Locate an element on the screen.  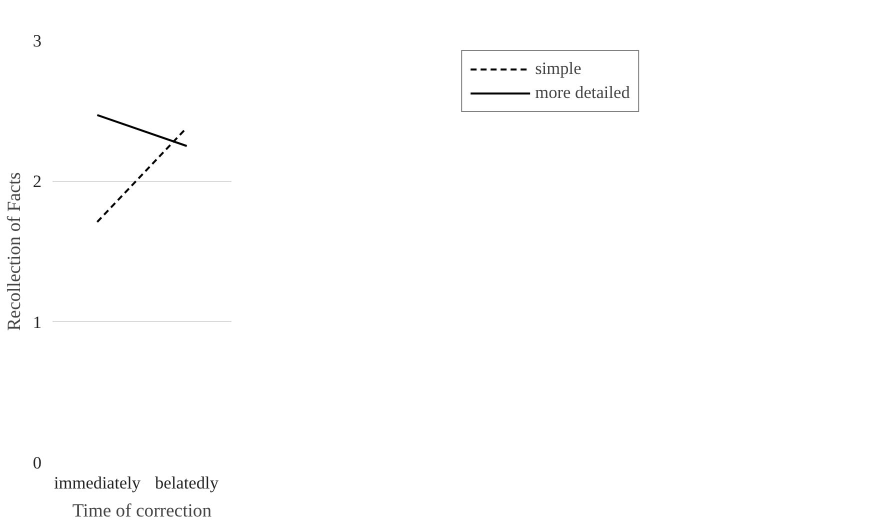
y-tick-label: 2 is located at coordinates (37, 182).